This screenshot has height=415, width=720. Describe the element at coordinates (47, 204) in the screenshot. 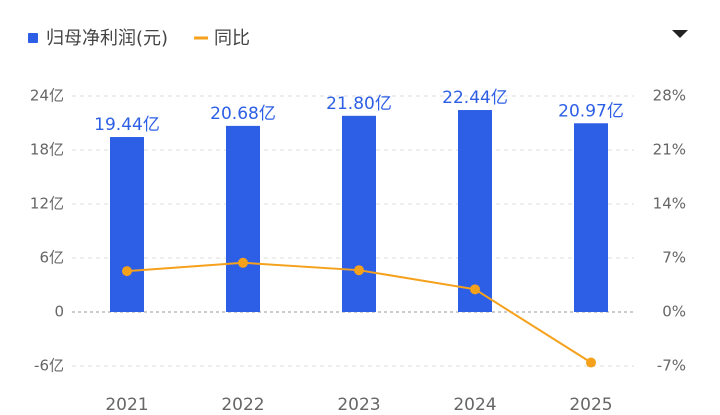

I see `y-tick-label: 12亿` at that location.